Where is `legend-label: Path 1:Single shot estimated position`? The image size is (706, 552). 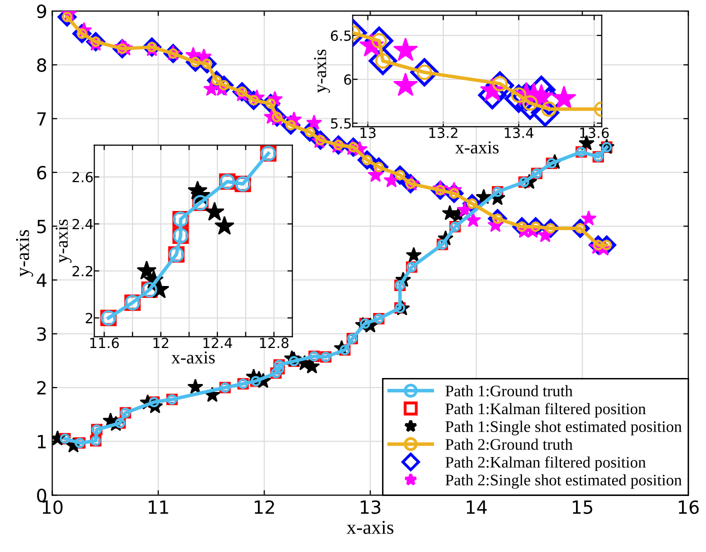
legend-label: Path 1:Single shot estimated position is located at coordinates (564, 428).